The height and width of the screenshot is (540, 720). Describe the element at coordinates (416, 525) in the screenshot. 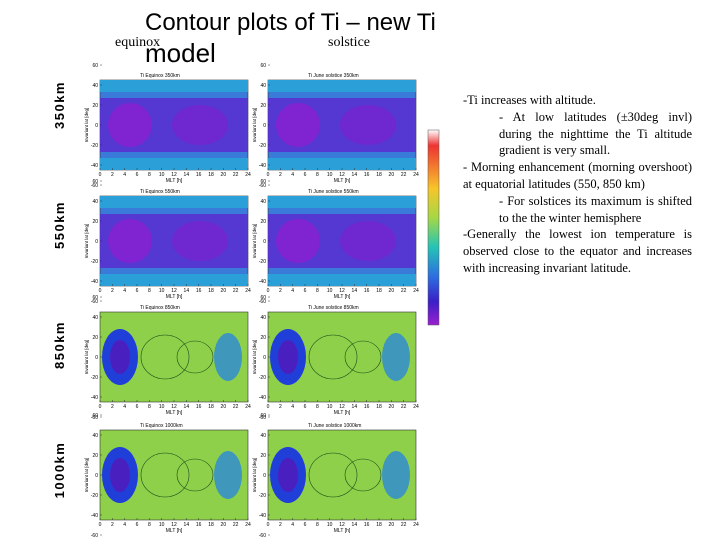

I see `x-tick-label: 24` at that location.